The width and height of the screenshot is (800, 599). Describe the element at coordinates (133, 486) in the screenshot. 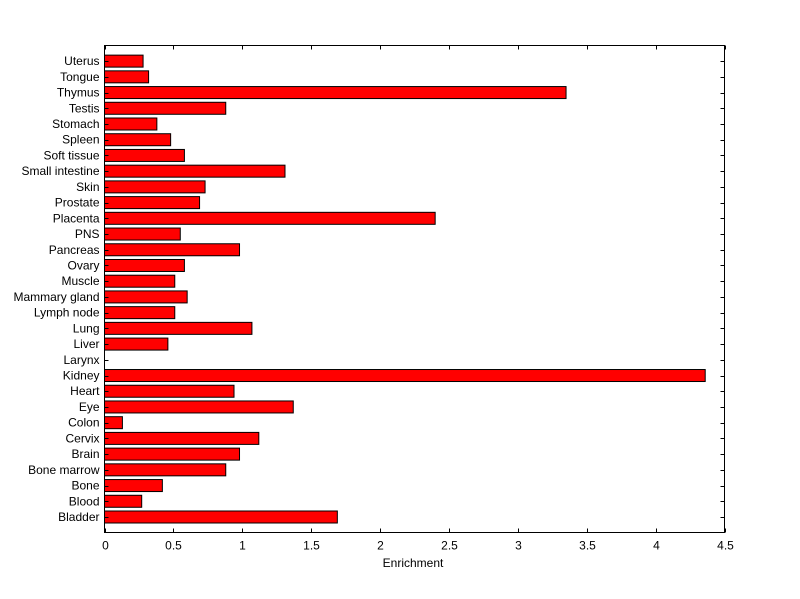

I see `bar-bone` at that location.